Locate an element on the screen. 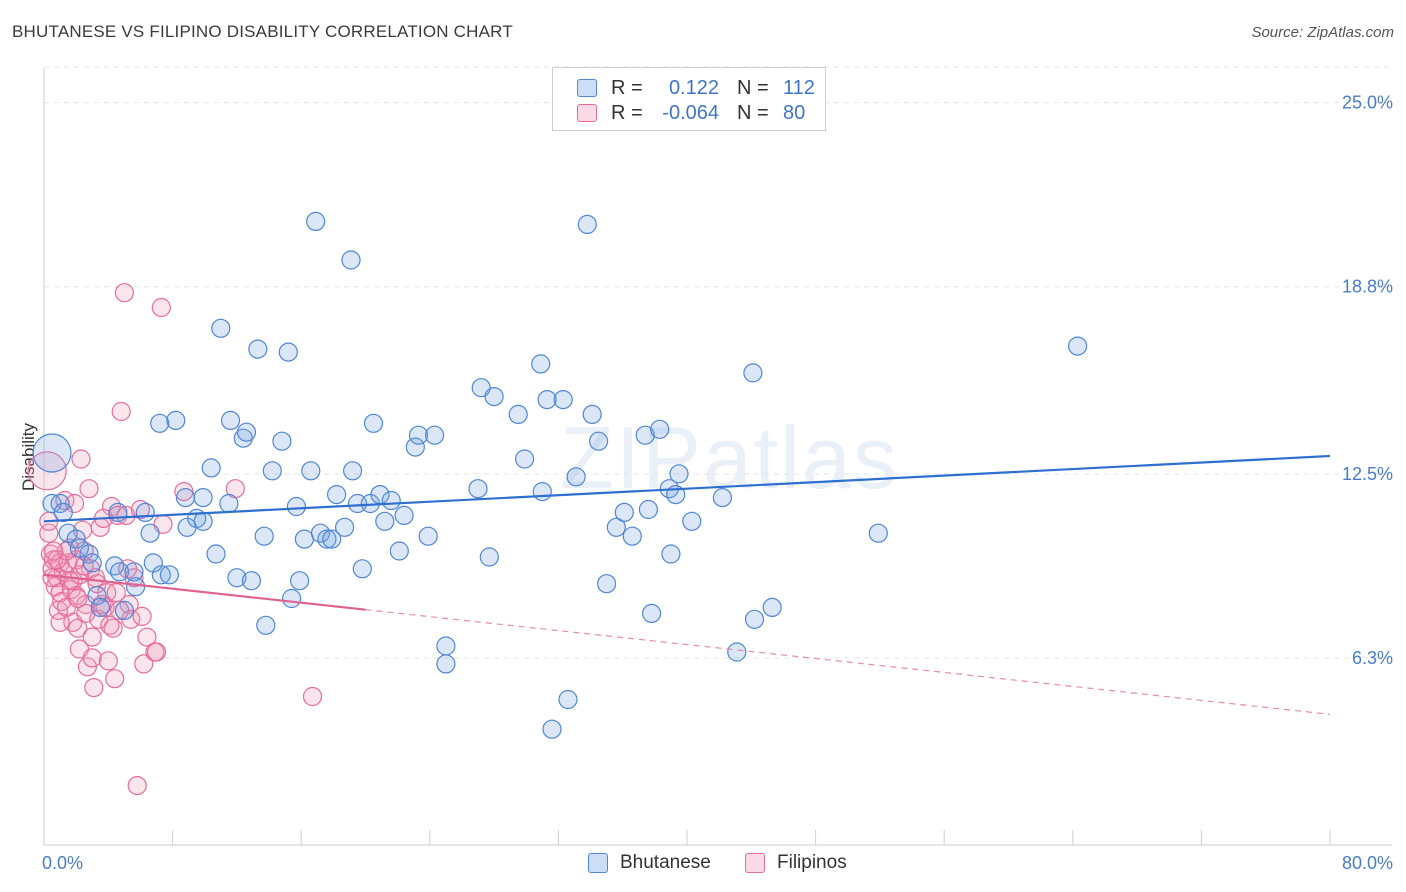 The width and height of the screenshot is (1406, 892). y-tick-label-0: 25.0% is located at coordinates (1367, 103).